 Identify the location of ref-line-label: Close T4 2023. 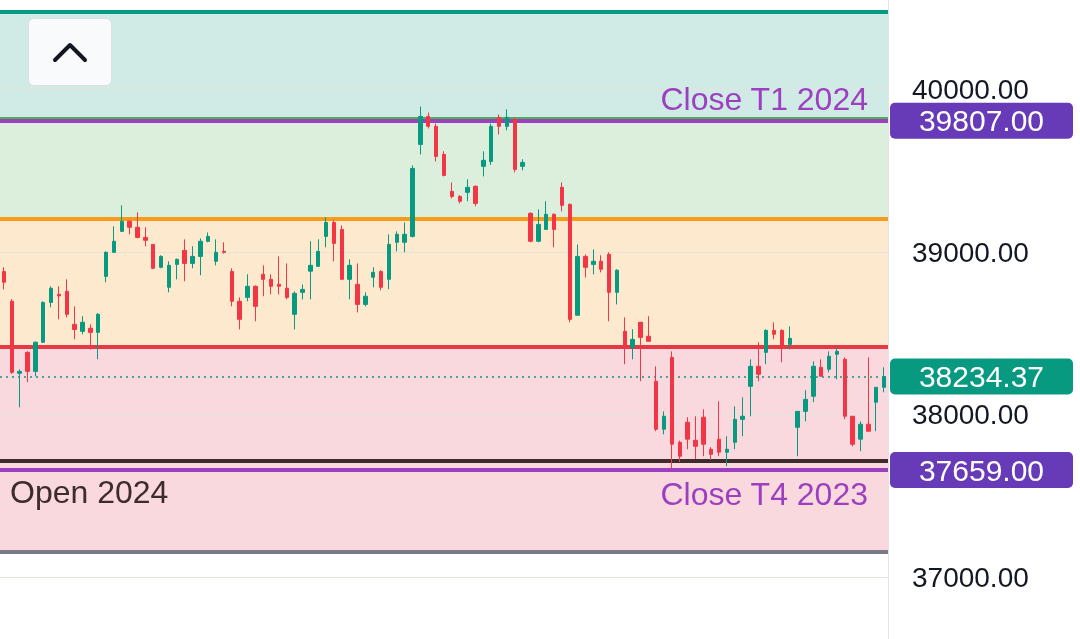
(764, 494).